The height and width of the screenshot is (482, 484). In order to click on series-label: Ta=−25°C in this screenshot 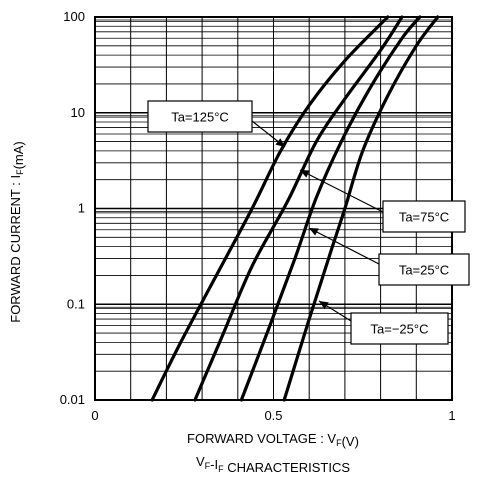, I will do `click(400, 329)`.